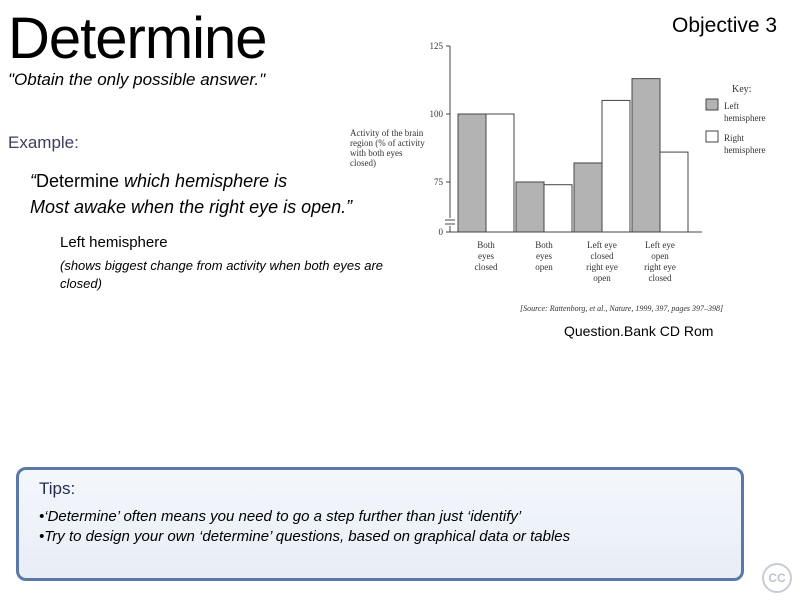 The image size is (800, 600). What do you see at coordinates (203, 181) in the screenshot?
I see `question-line1: which hemisphere is` at bounding box center [203, 181].